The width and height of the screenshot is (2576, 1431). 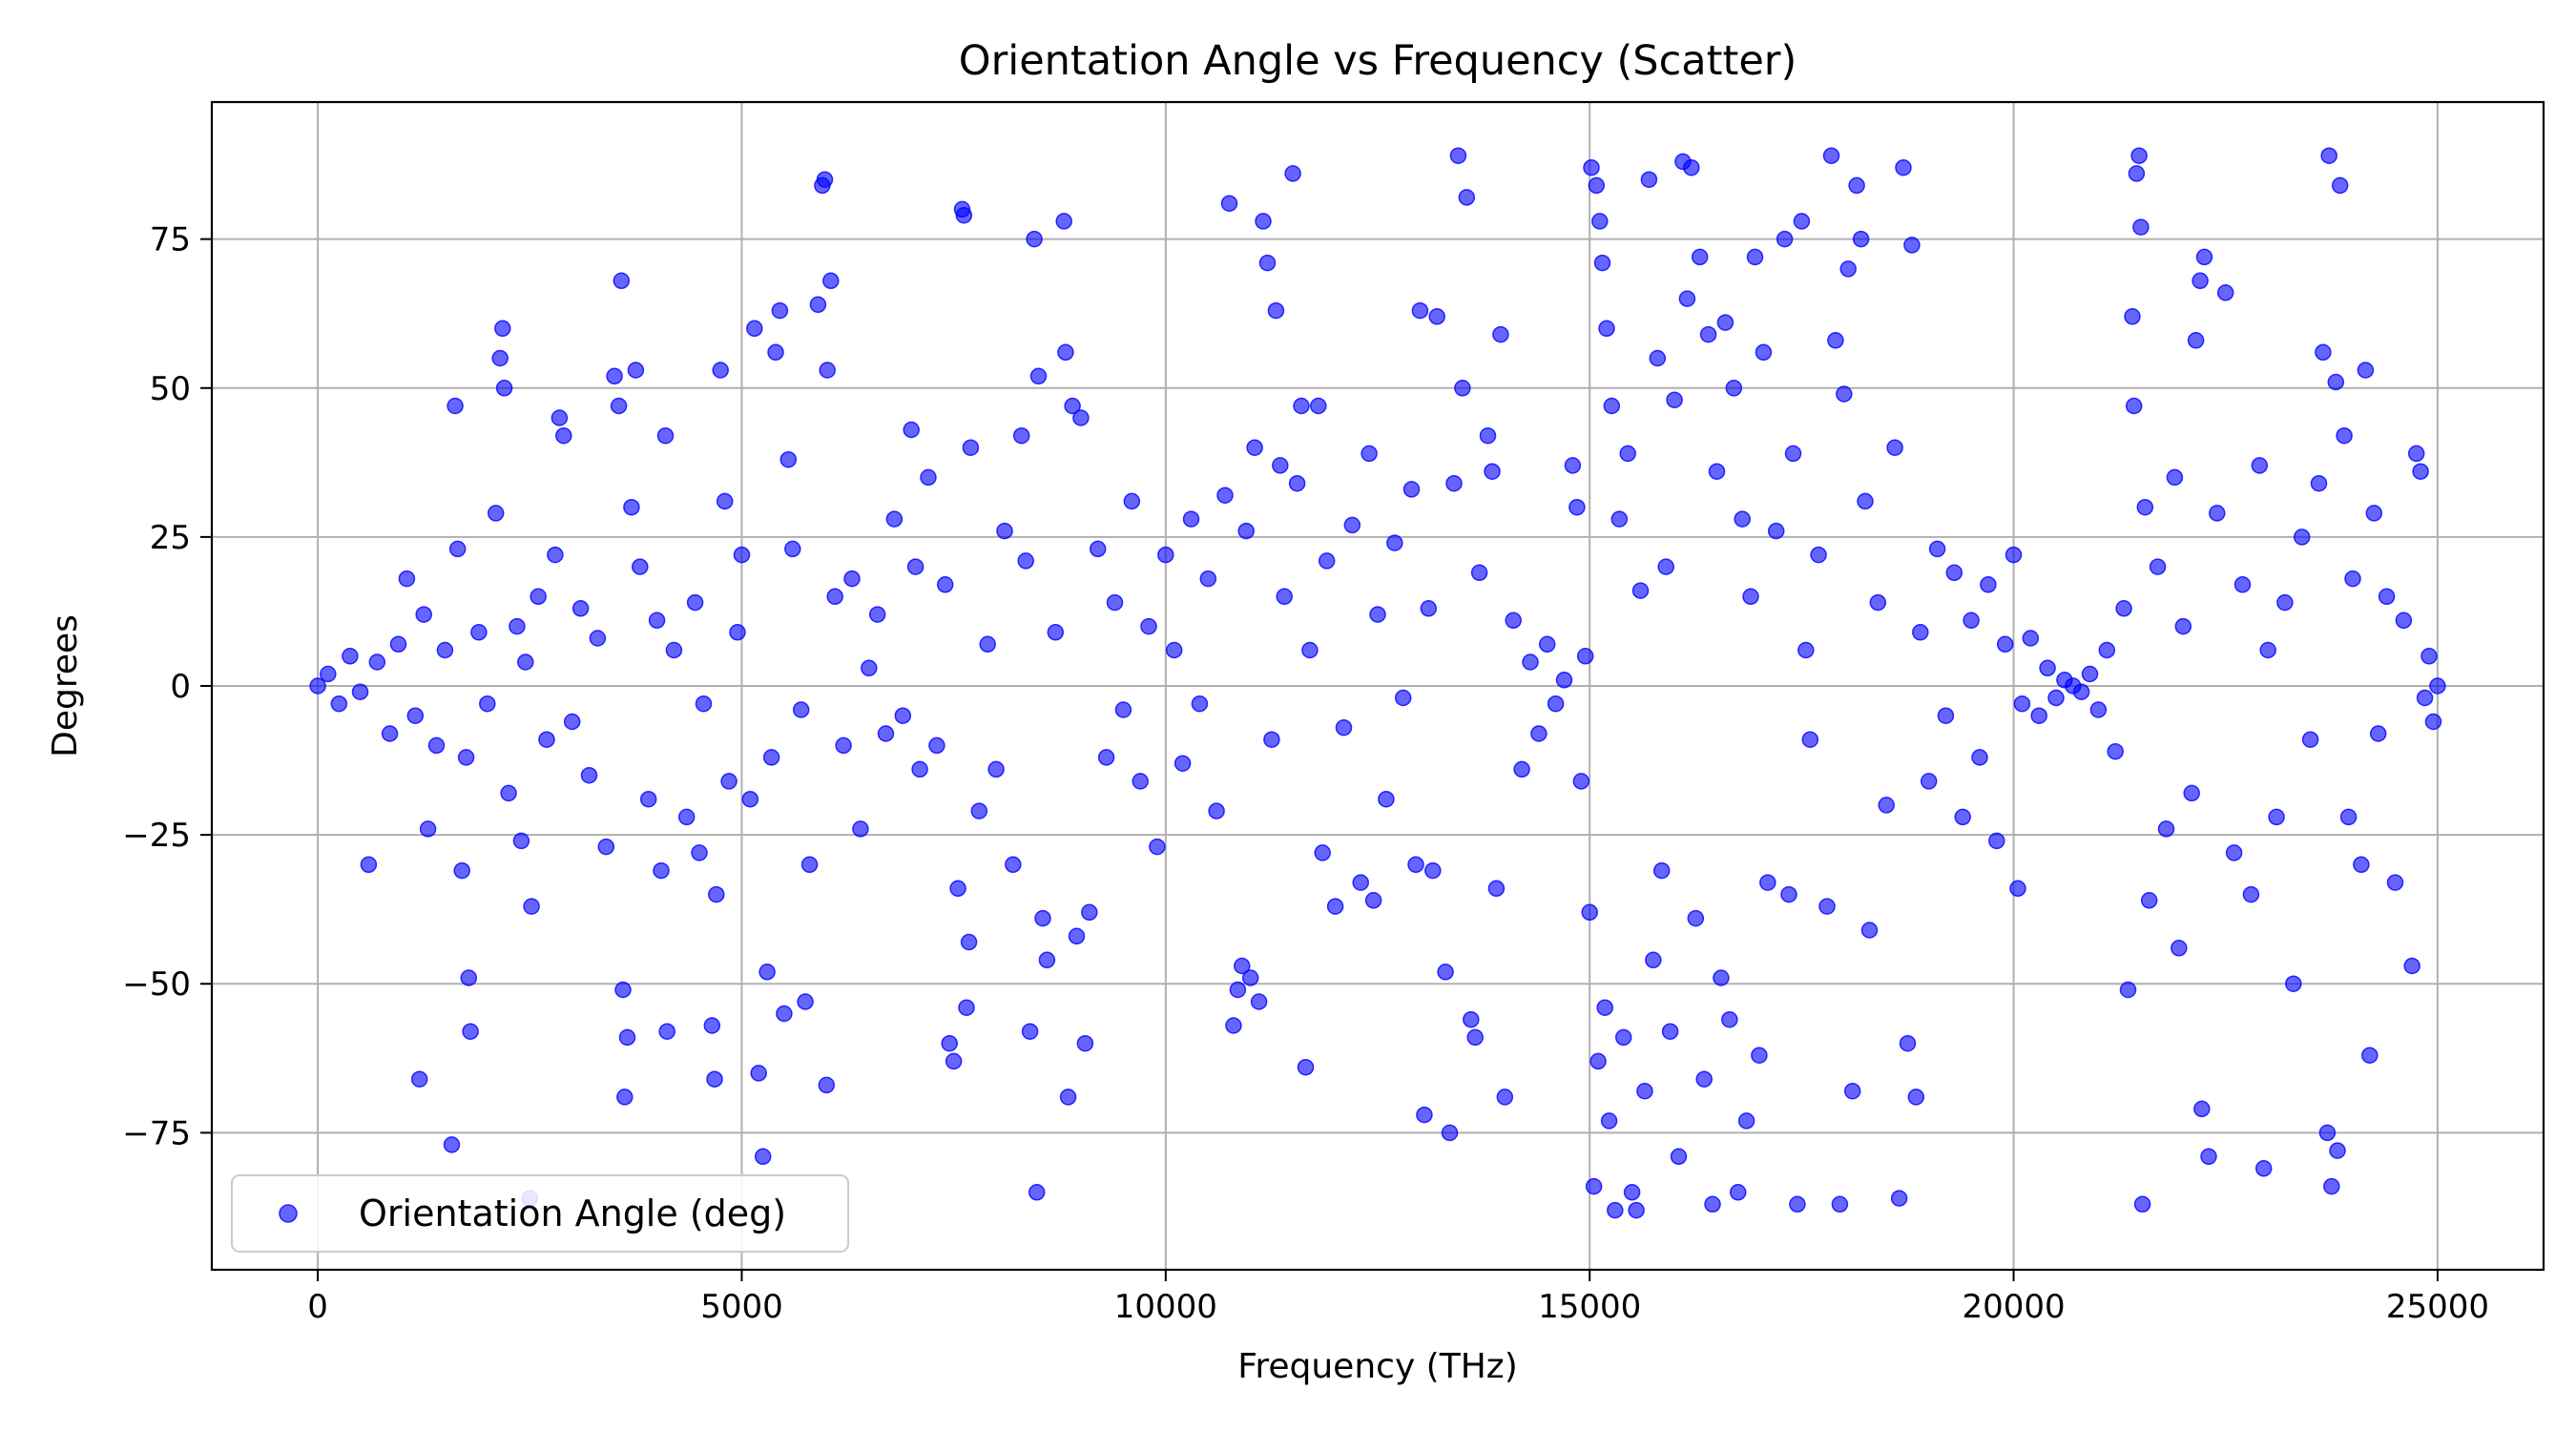 What do you see at coordinates (156, 836) in the screenshot?
I see `y-tick-label: −25` at bounding box center [156, 836].